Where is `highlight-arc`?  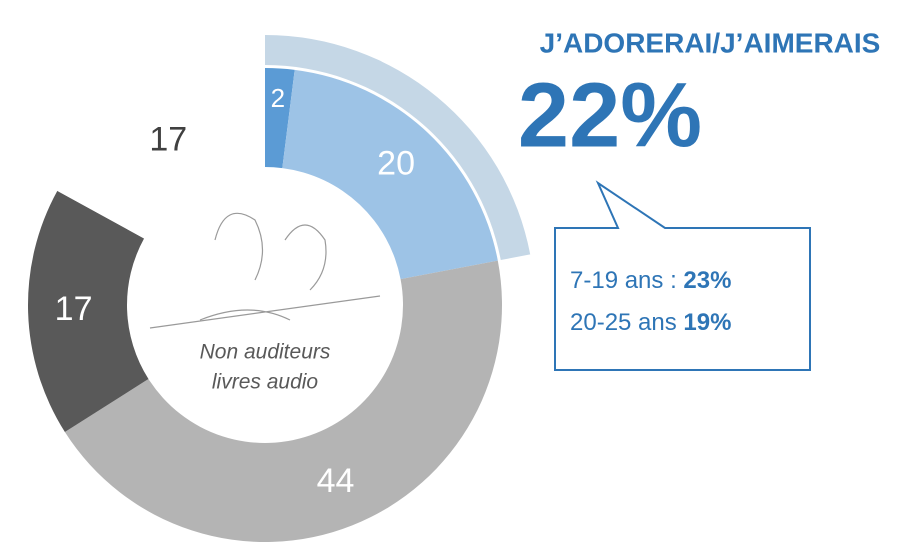
highlight-arc is located at coordinates (398, 148).